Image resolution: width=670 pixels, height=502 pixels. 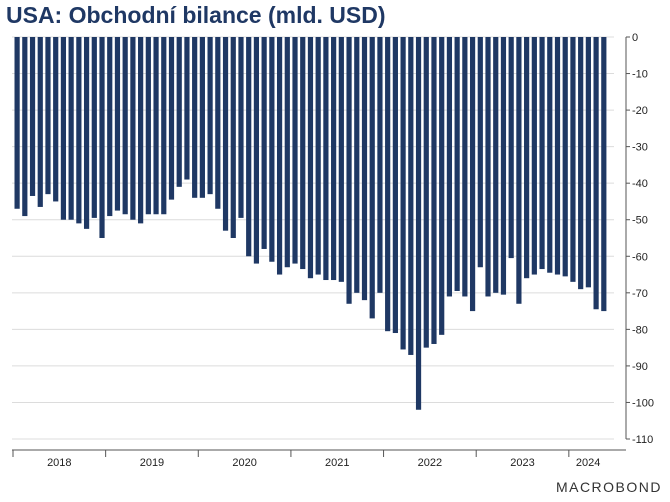 What do you see at coordinates (608, 487) in the screenshot?
I see `macrobond-logo: MACROBOND` at bounding box center [608, 487].